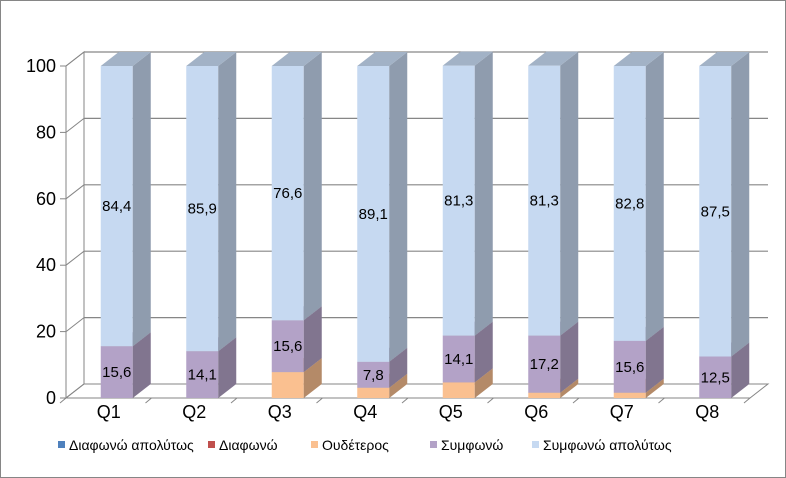  Describe the element at coordinates (41, 66) in the screenshot. I see `y-tick-label: 100` at that location.